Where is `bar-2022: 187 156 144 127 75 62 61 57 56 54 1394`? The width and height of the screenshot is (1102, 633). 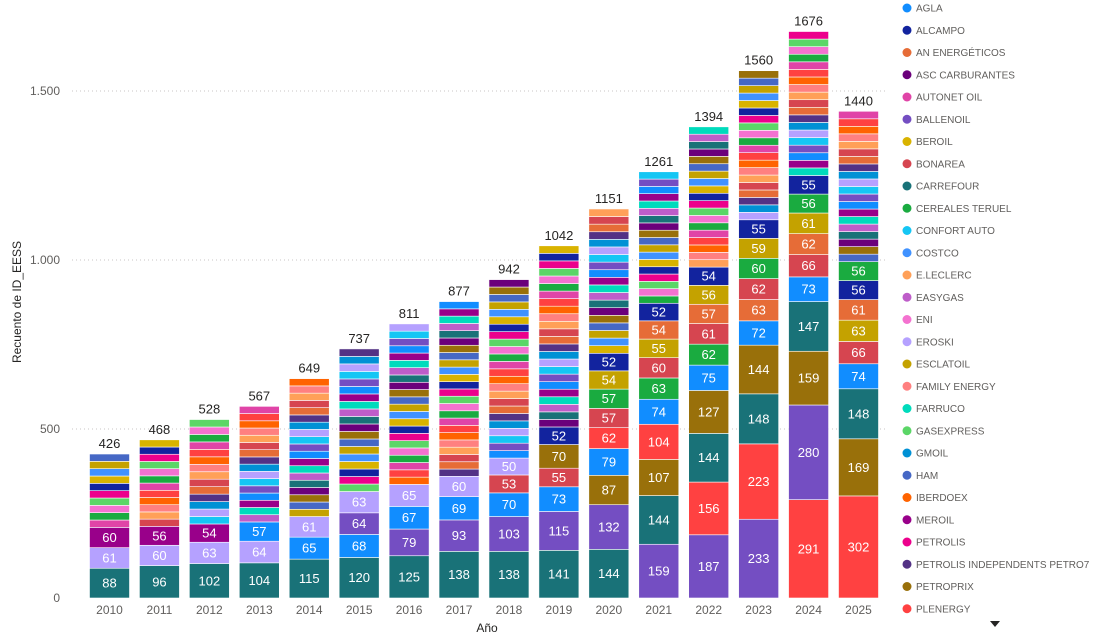 bar-2022: 187 156 144 127 75 62 61 57 56 54 1394 is located at coordinates (709, 354).